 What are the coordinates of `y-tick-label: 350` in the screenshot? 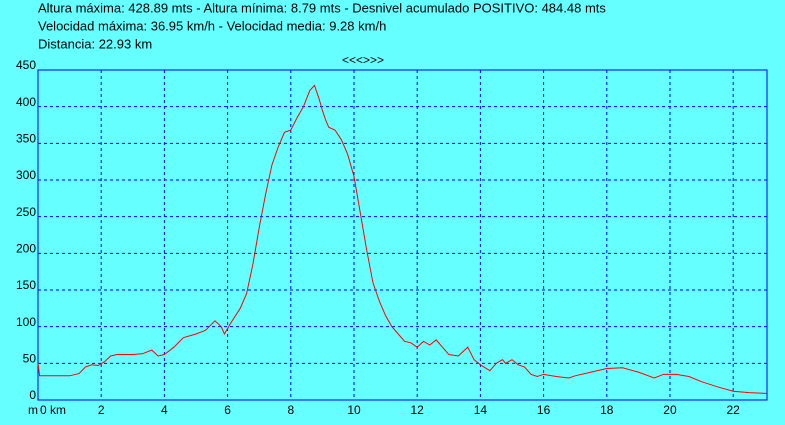 It's located at (26, 139).